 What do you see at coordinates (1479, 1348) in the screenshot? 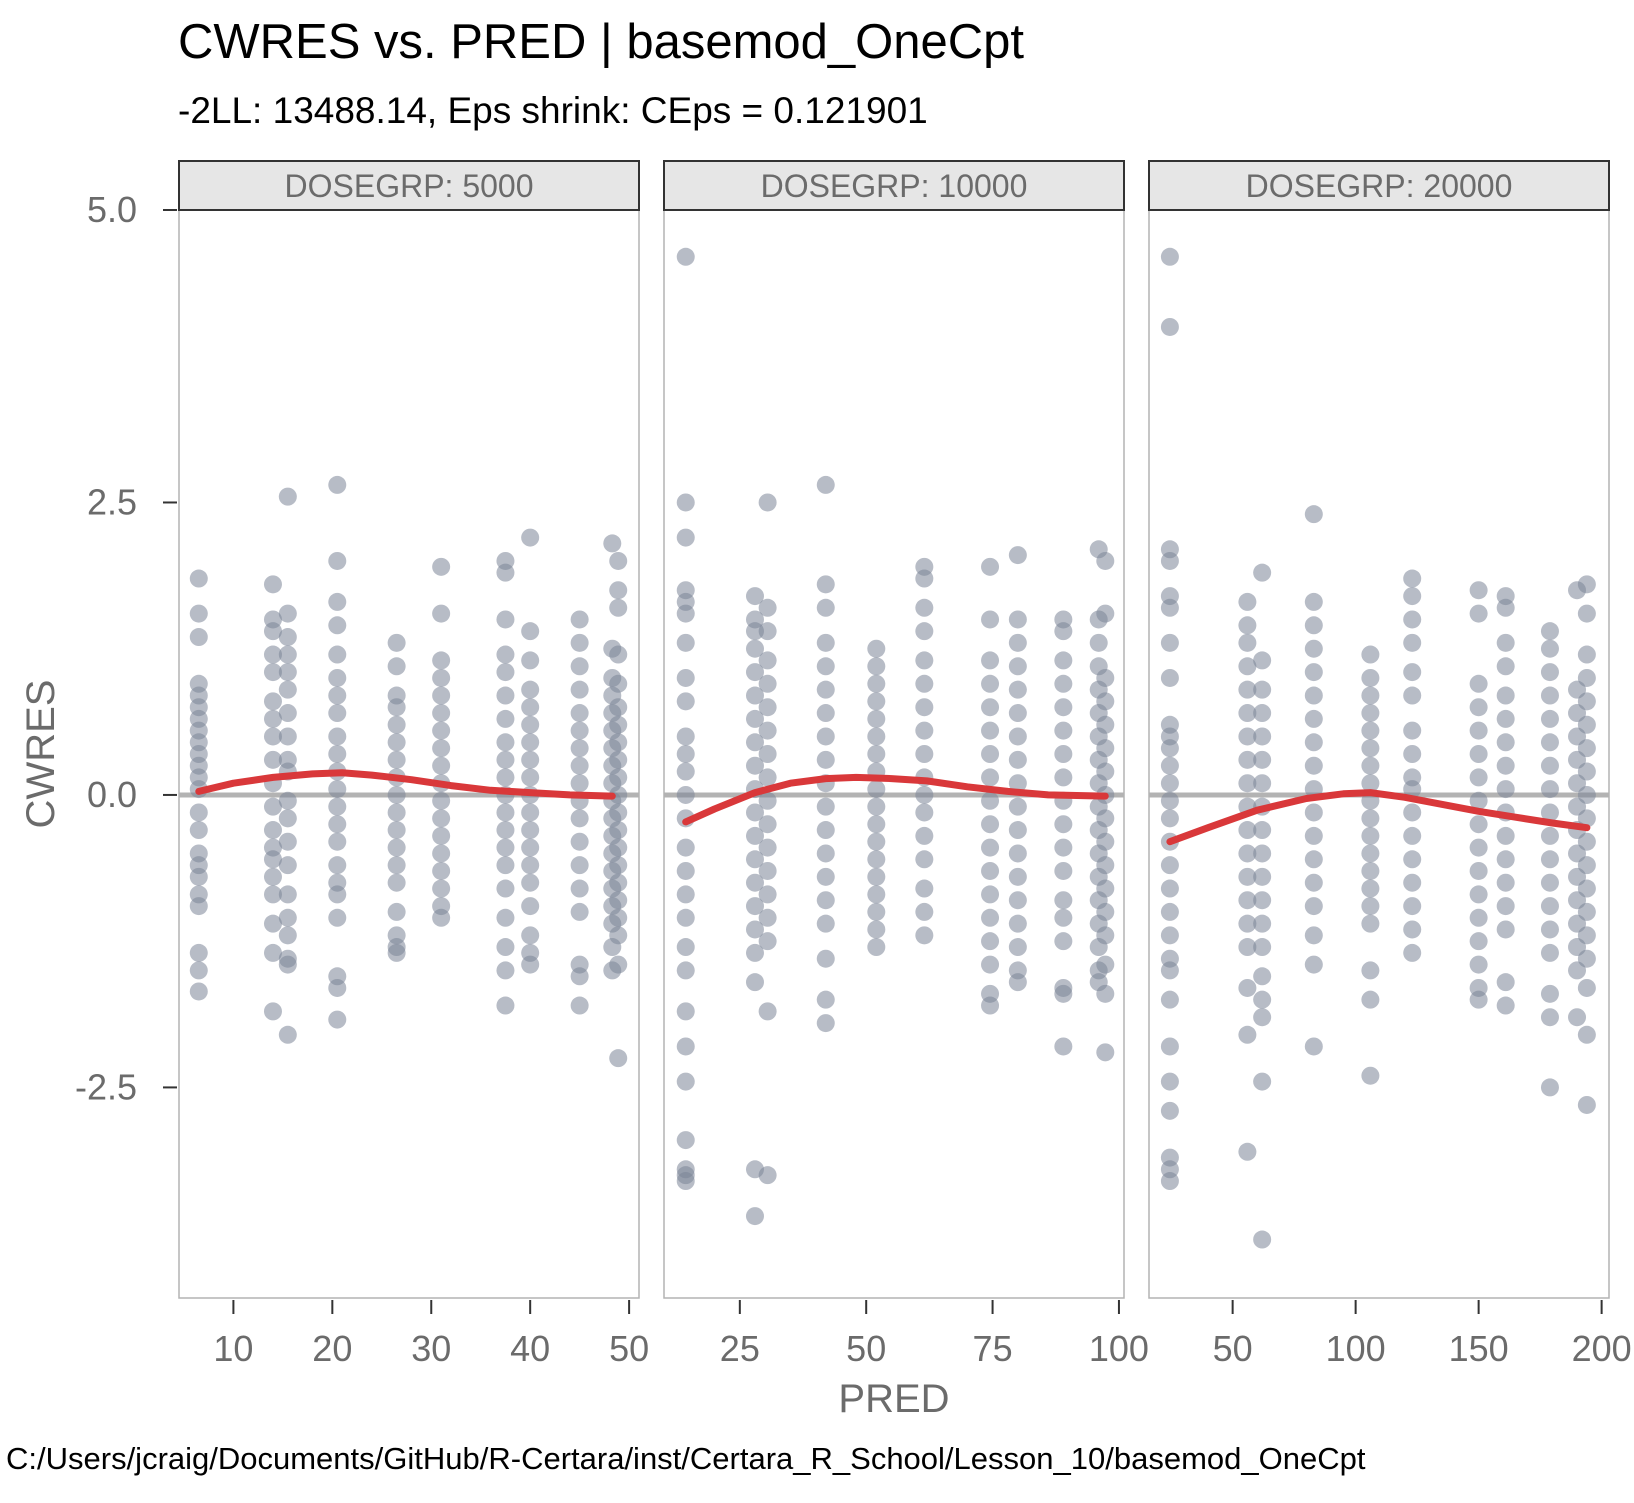
I see `x-tick-label: 150` at bounding box center [1479, 1348].